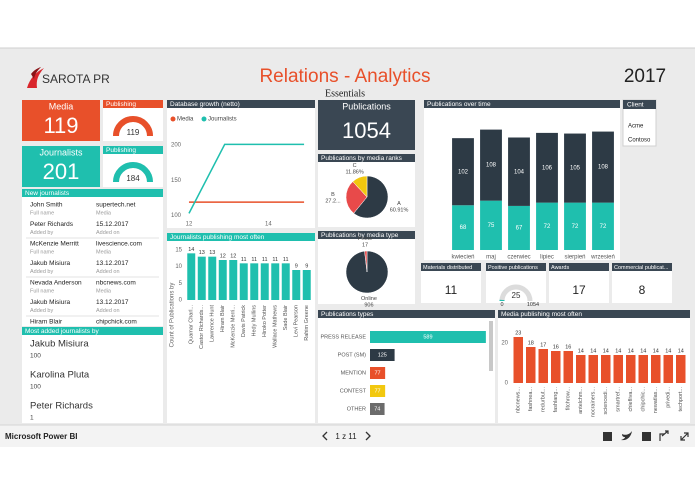 The height and width of the screenshot is (494, 695). What do you see at coordinates (664, 435) in the screenshot?
I see `share-icon` at bounding box center [664, 435].